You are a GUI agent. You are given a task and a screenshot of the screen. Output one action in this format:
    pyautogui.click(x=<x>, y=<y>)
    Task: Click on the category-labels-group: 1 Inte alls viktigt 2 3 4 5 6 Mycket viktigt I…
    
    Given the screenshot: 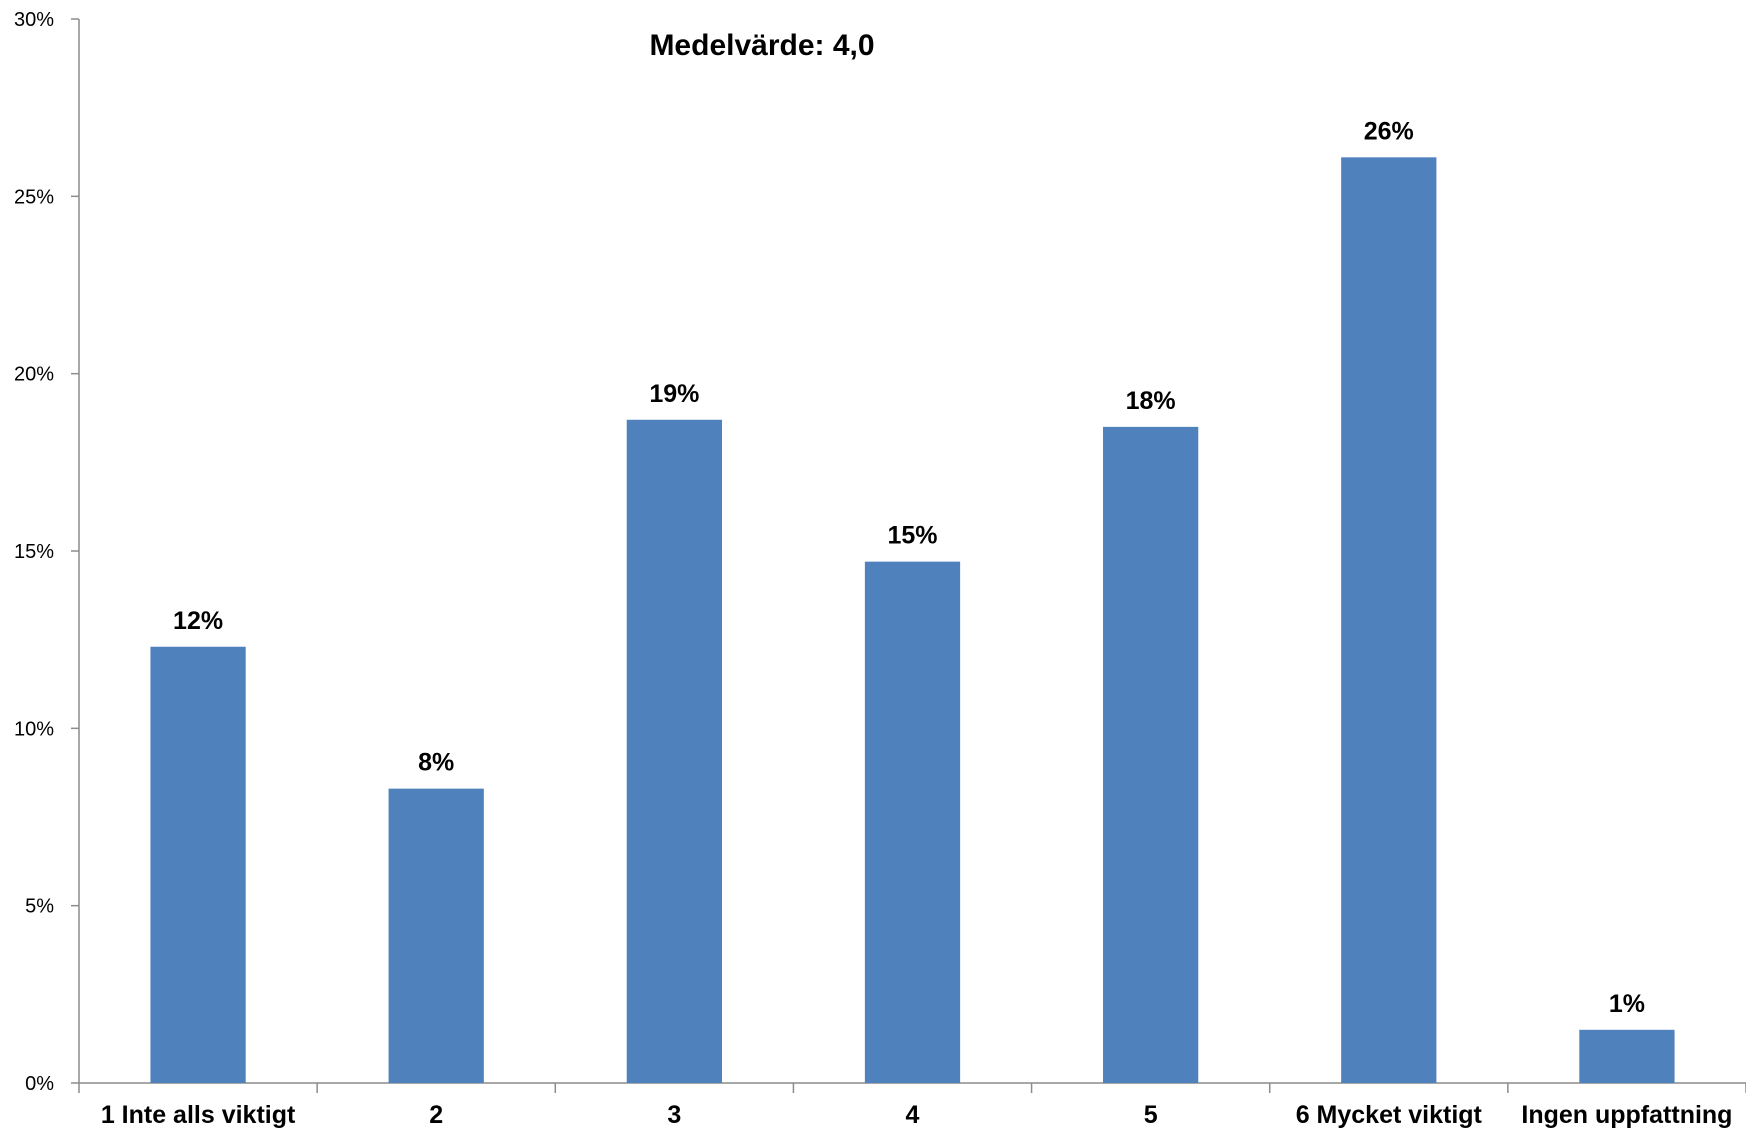 What is the action you would take?
    pyautogui.click(x=917, y=1115)
    